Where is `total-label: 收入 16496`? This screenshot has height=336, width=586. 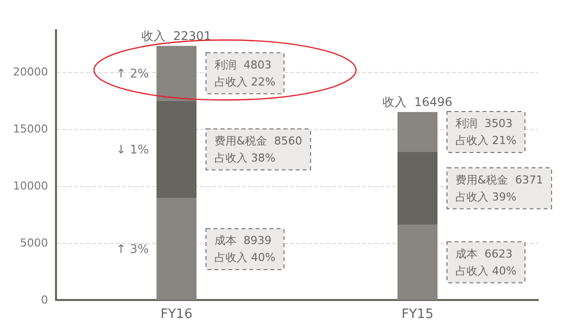
total-label: 收入 16496 is located at coordinates (417, 102).